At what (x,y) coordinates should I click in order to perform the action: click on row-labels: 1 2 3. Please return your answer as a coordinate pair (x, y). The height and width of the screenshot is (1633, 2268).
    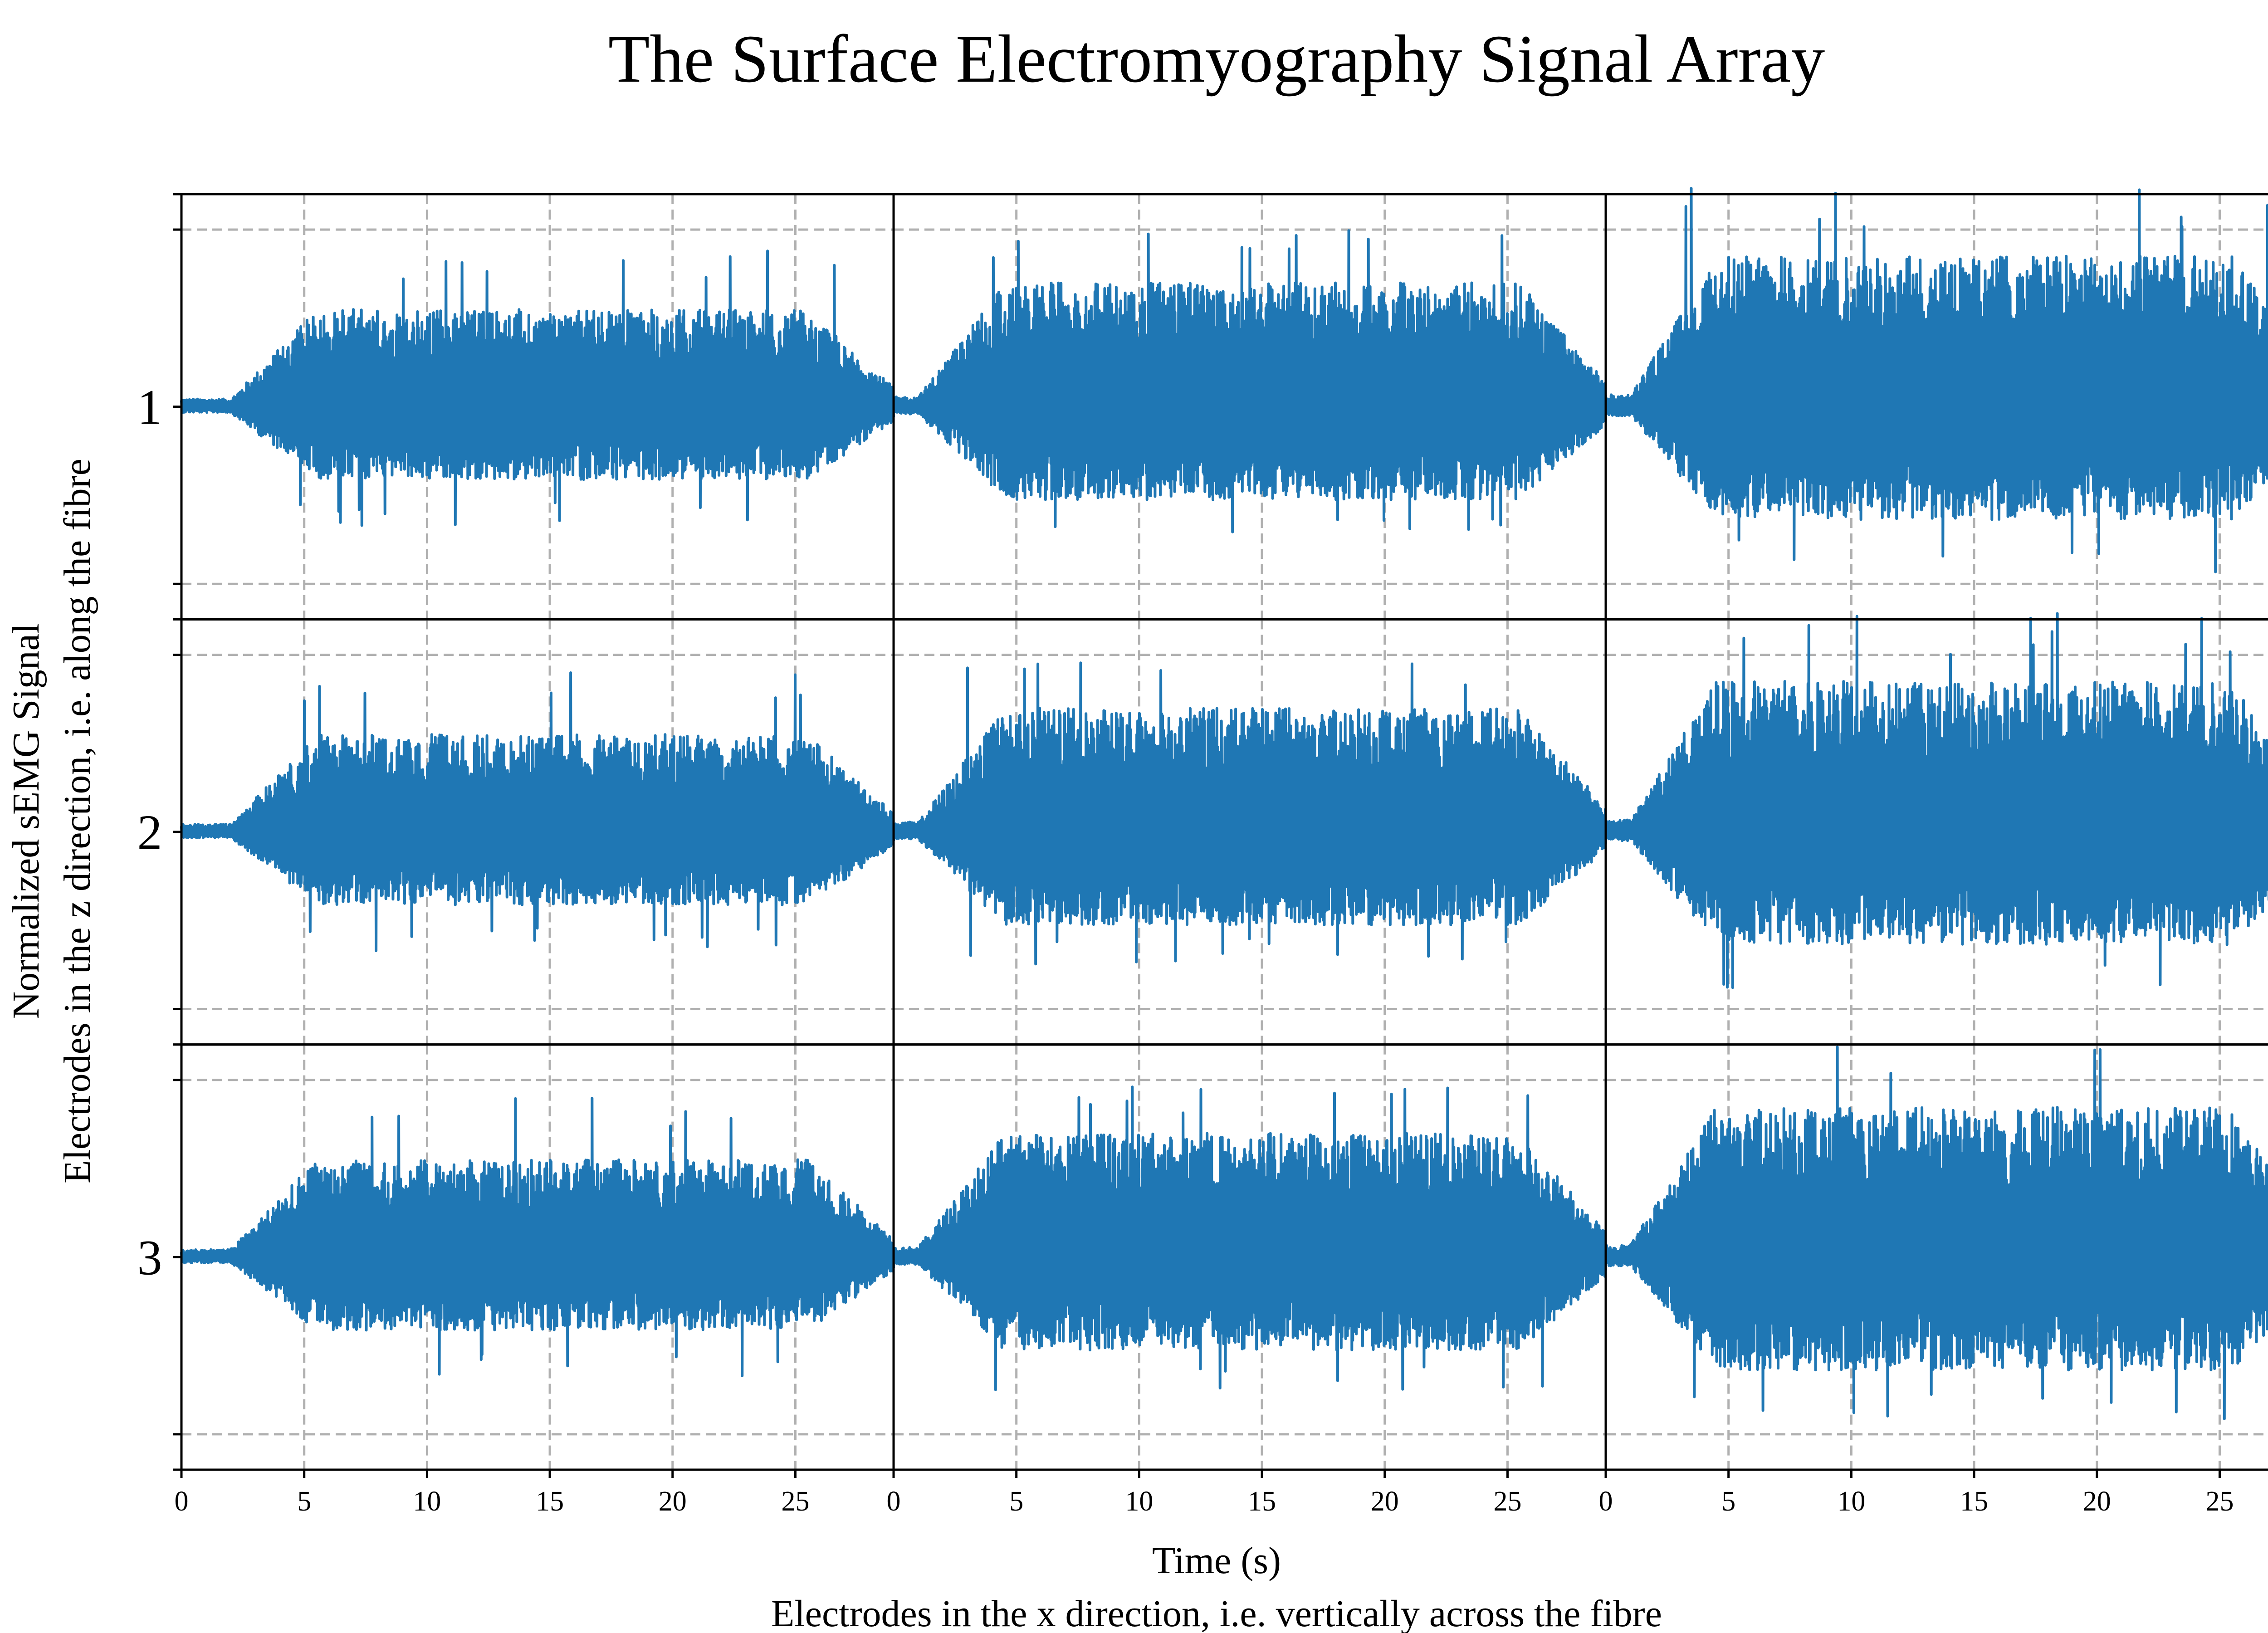
    Looking at the image, I should click on (150, 833).